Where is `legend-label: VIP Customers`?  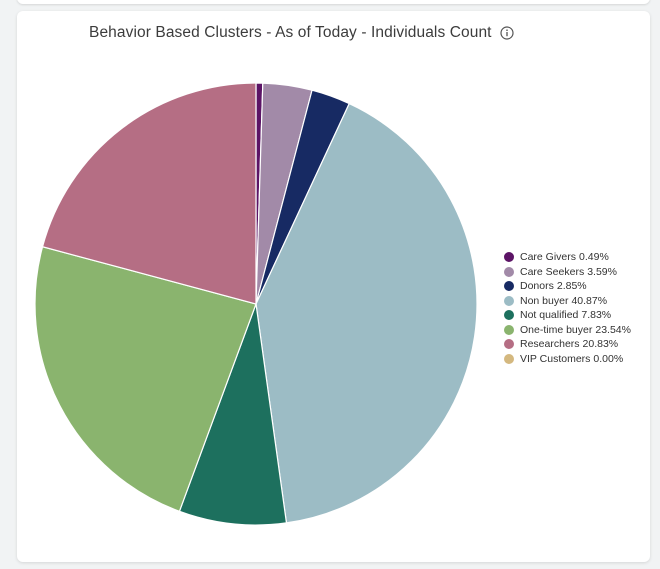
legend-label: VIP Customers is located at coordinates (555, 358).